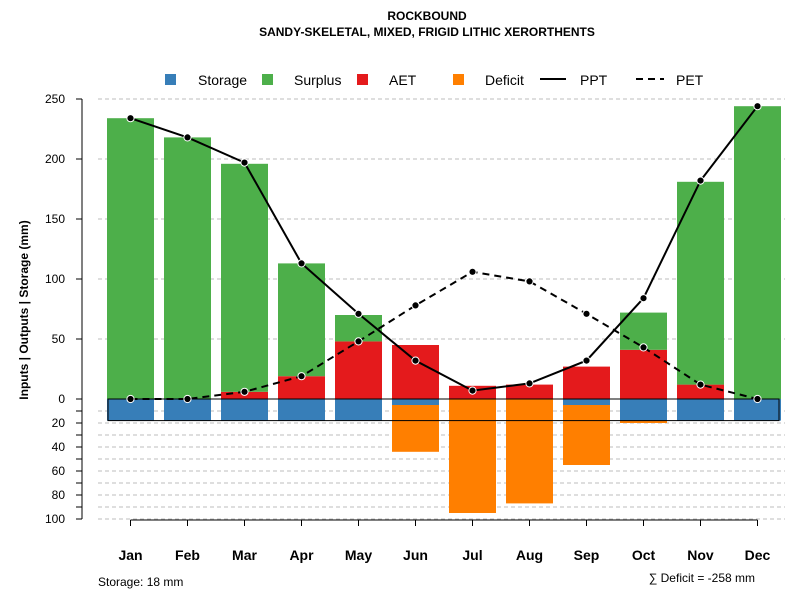  What do you see at coordinates (59, 495) in the screenshot?
I see `y-tick-label: 80` at bounding box center [59, 495].